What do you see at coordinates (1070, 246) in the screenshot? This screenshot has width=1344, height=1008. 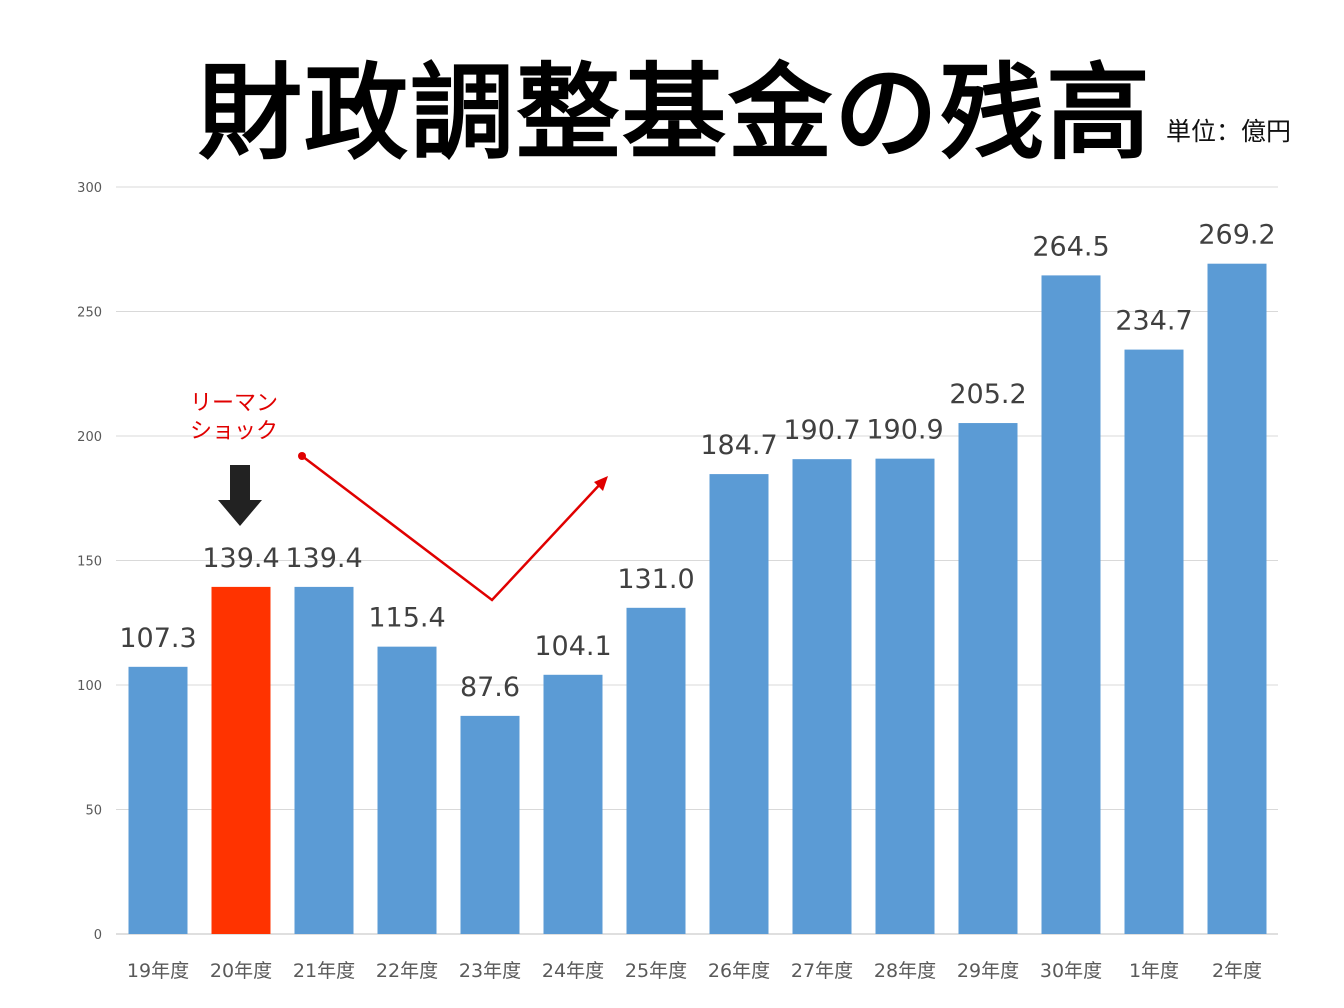 I see `data-label: 264.5` at bounding box center [1070, 246].